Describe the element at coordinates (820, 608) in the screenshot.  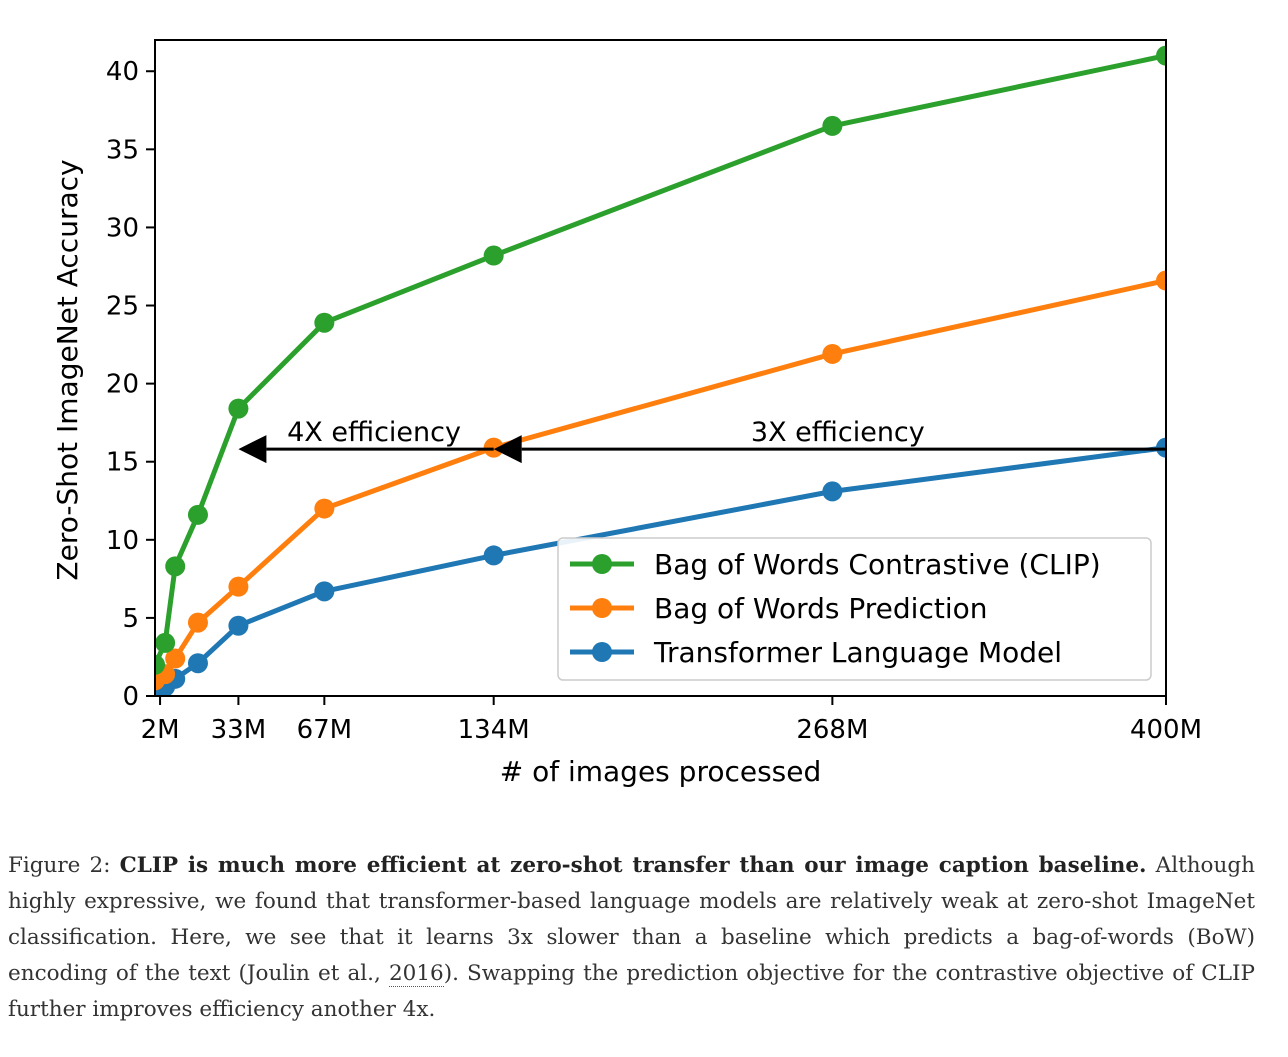
I see `legend-label-bag-of-words-prediction: Bag of Words Prediction` at that location.